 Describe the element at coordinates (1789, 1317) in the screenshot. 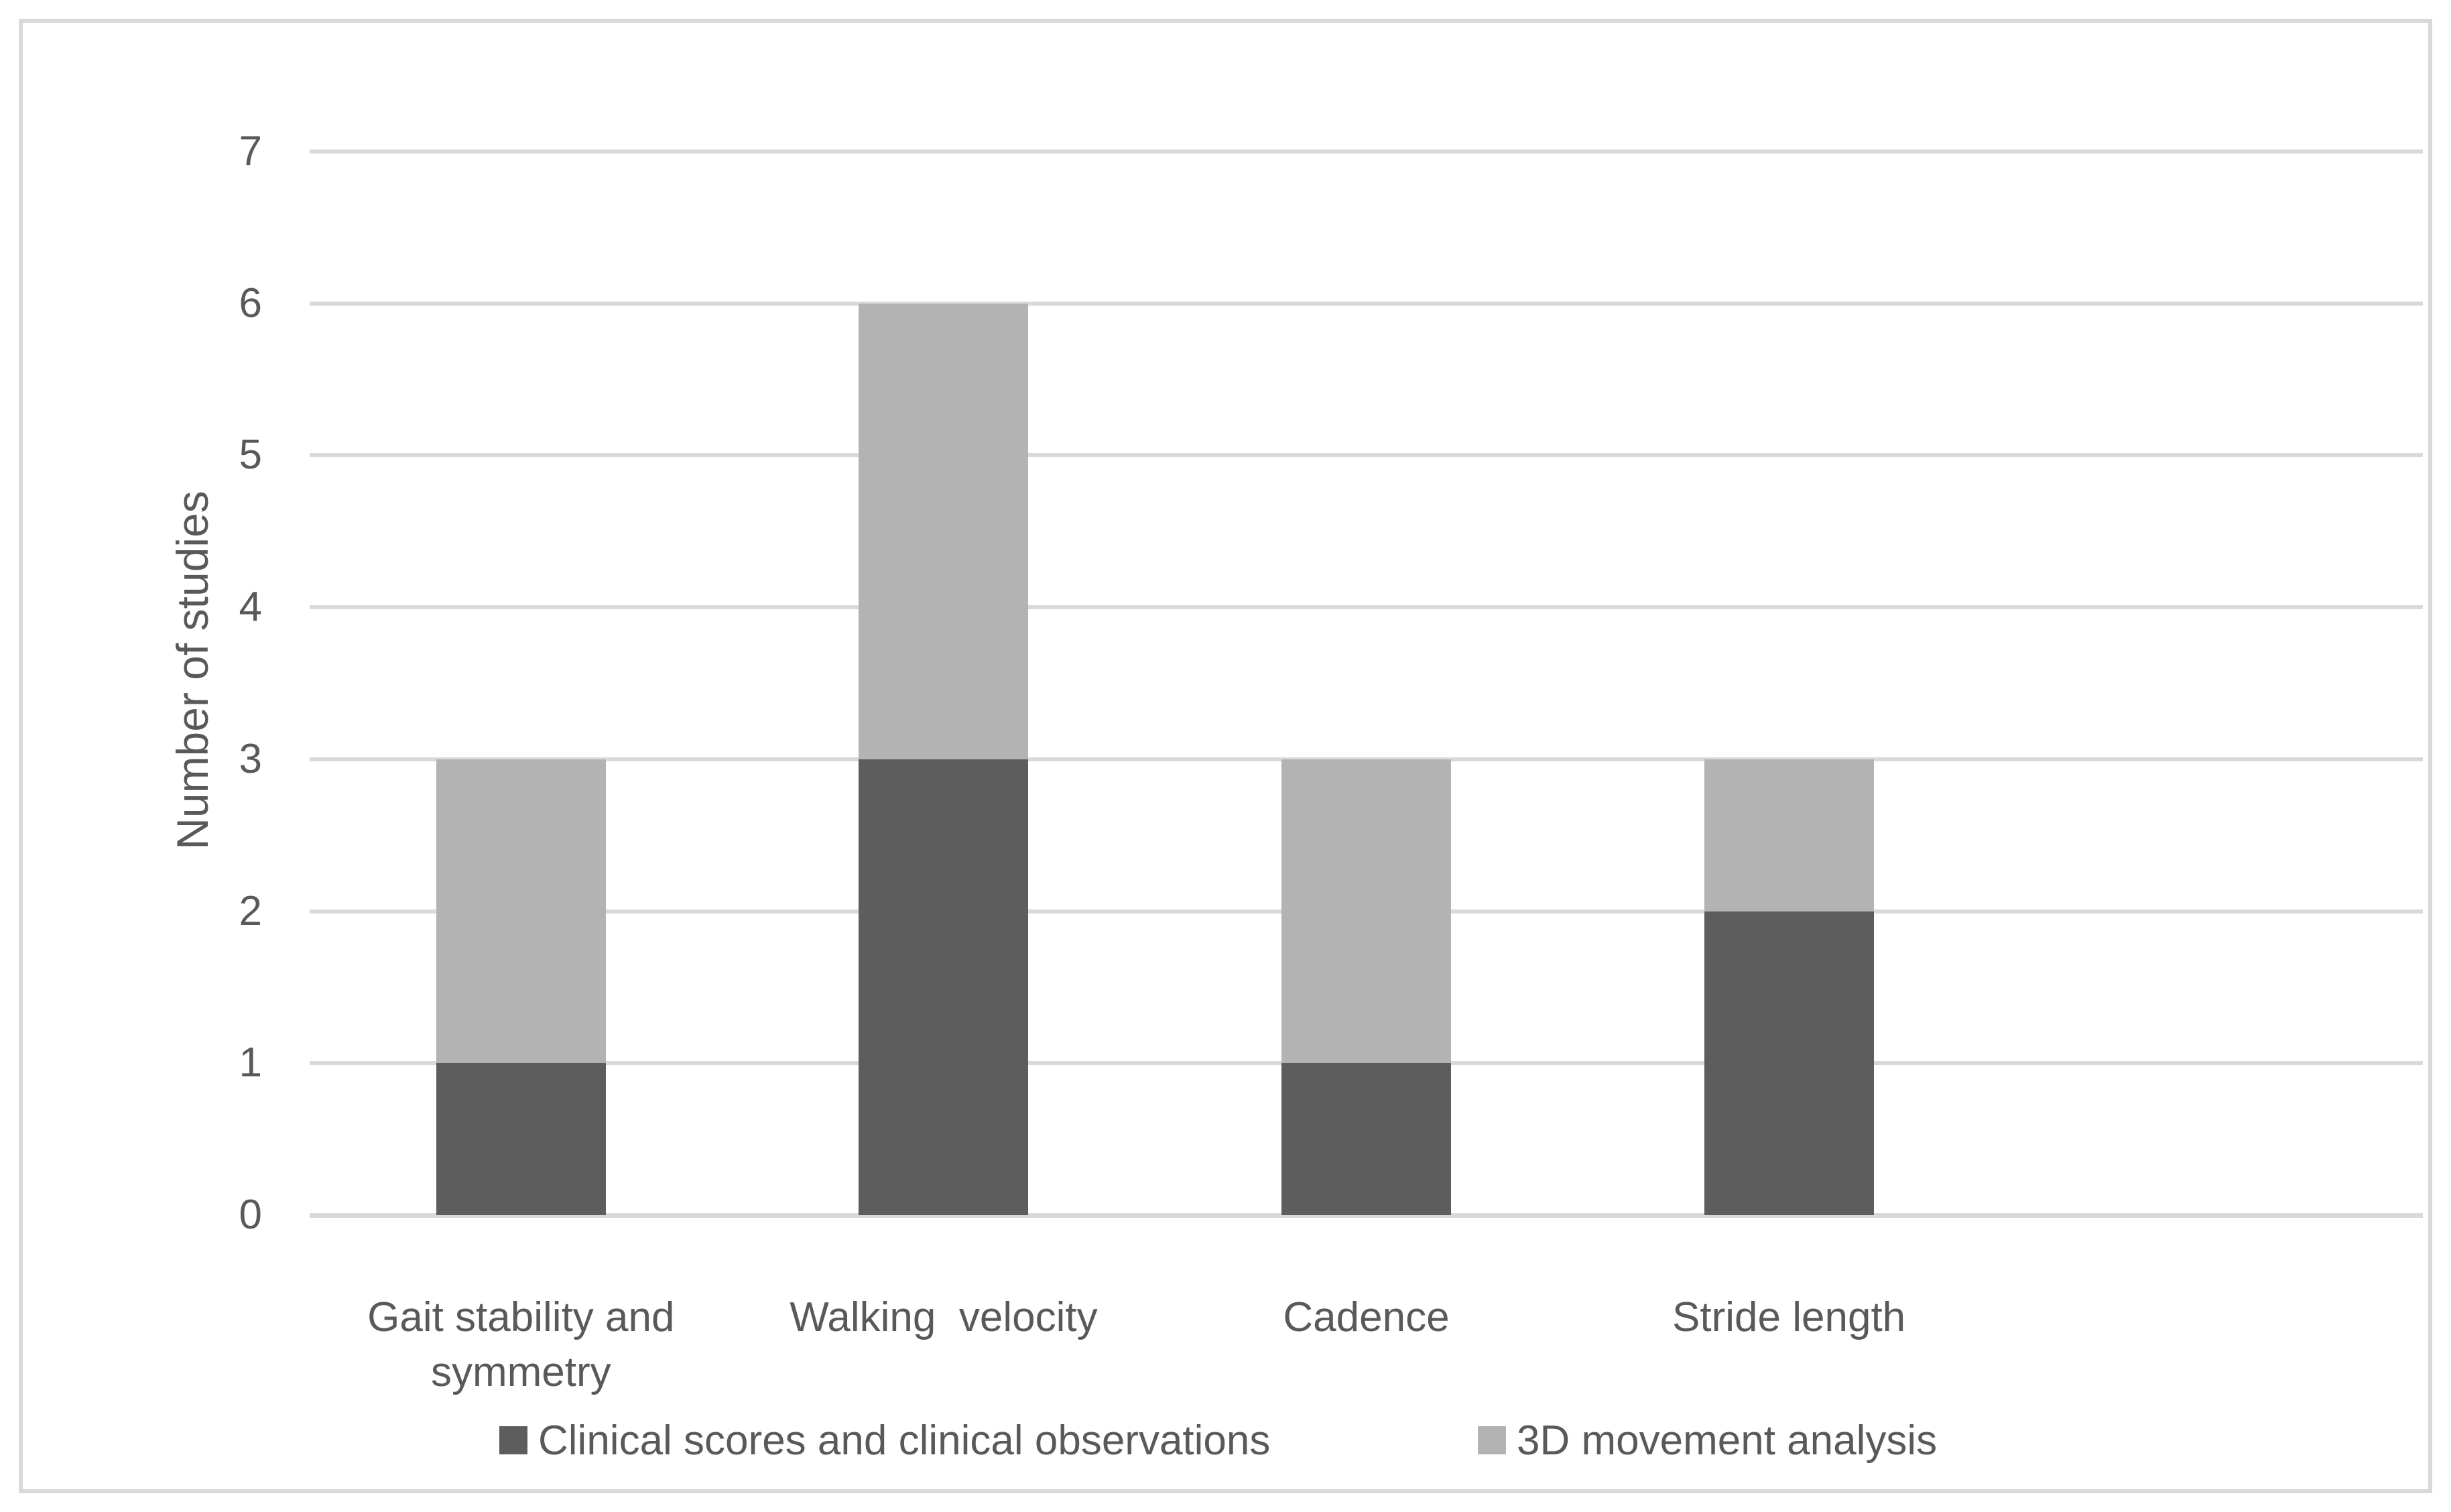

I see `x-category-label: Stride length` at that location.